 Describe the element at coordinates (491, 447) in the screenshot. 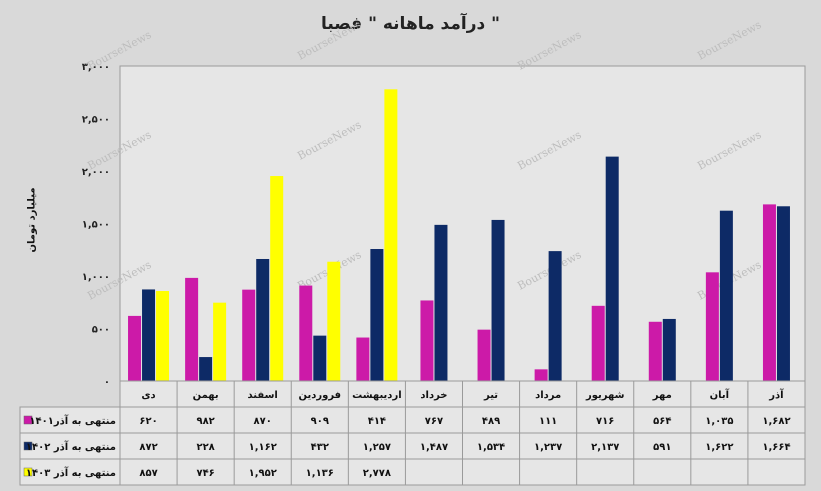

I see `data-label: ۱,۵۳۴` at that location.